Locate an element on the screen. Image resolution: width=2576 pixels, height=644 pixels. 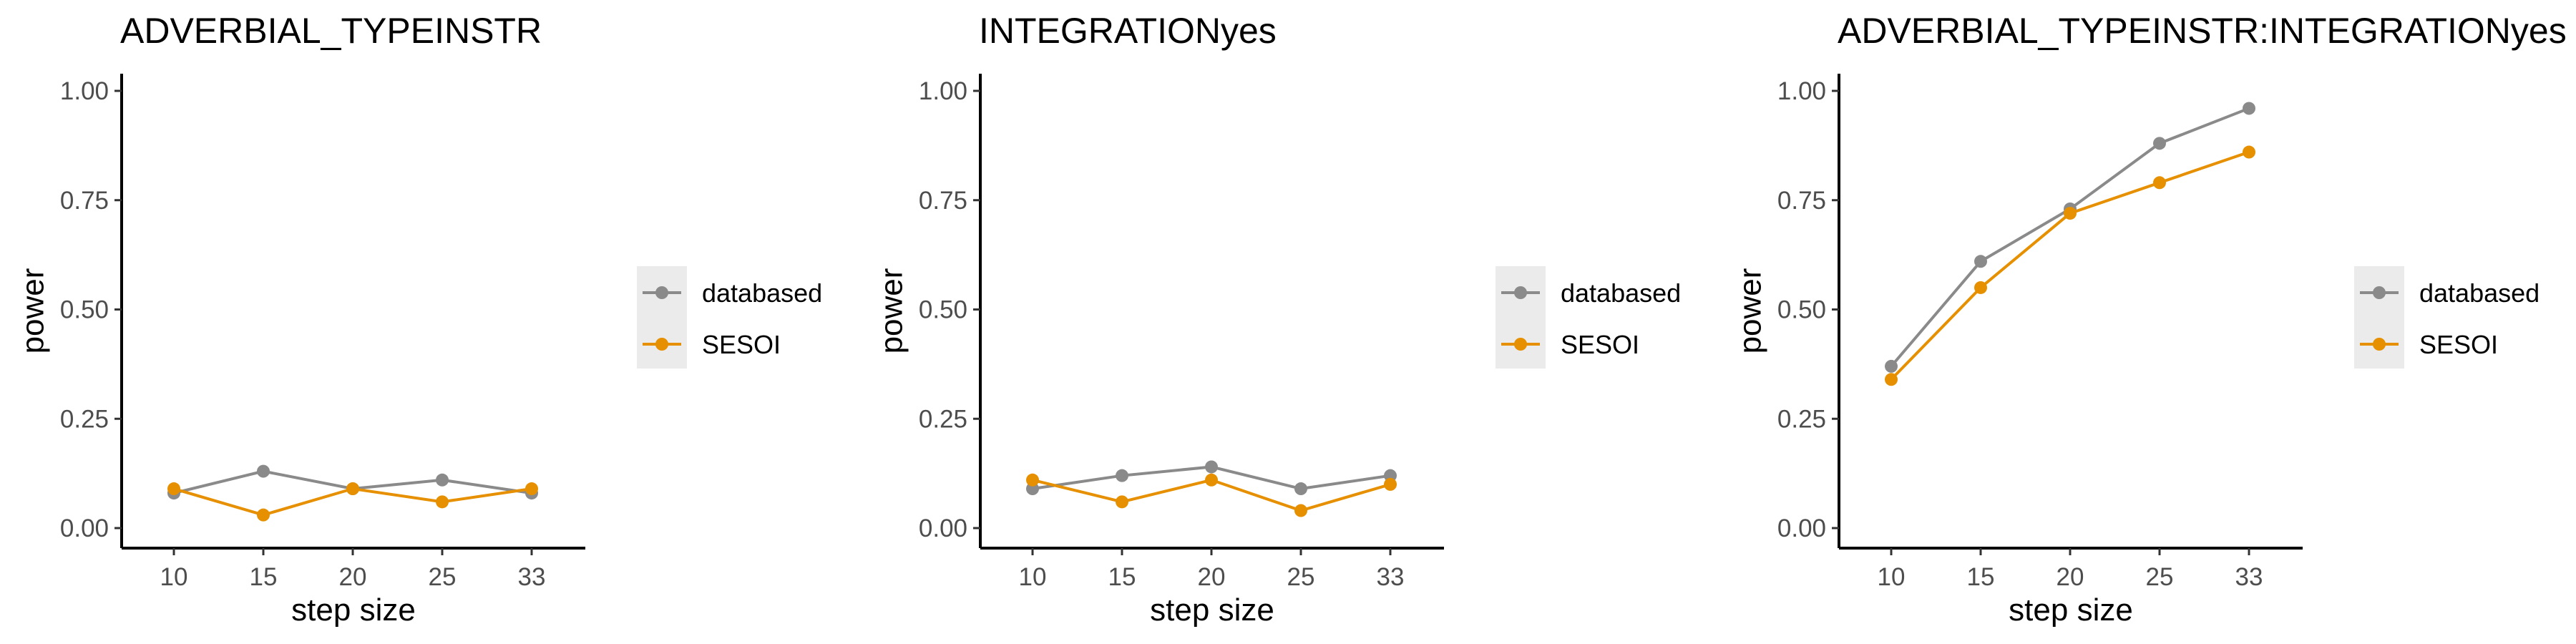
chart-title: ADVERBIAL_TYPEINSTR:INTEGRATIONyes is located at coordinates (2202, 31).